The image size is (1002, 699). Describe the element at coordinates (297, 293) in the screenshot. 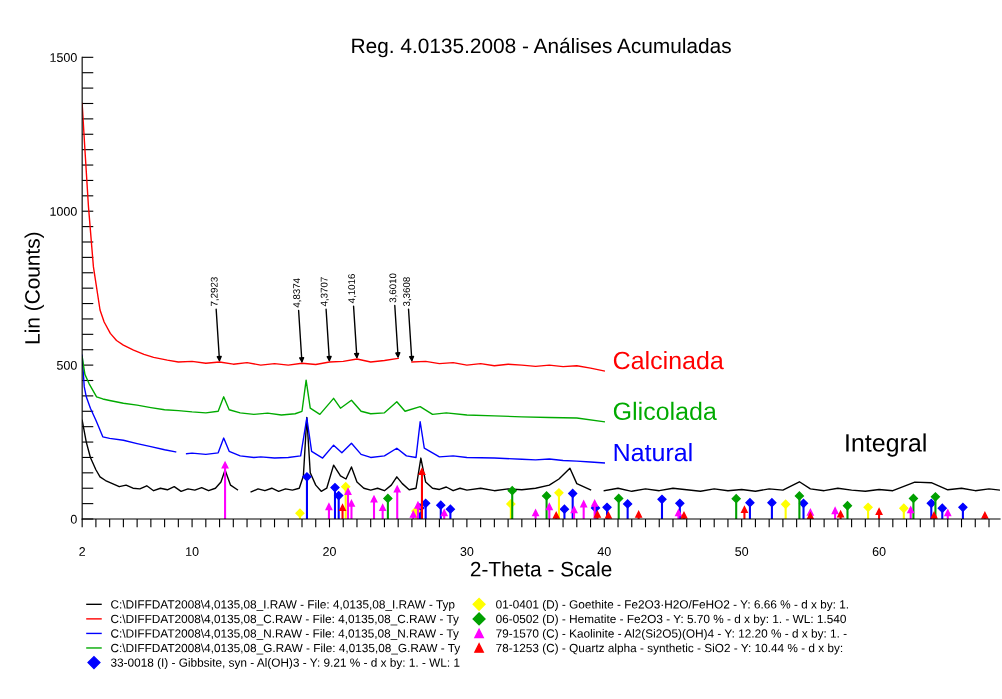

I see `annotation: 4,8374` at that location.